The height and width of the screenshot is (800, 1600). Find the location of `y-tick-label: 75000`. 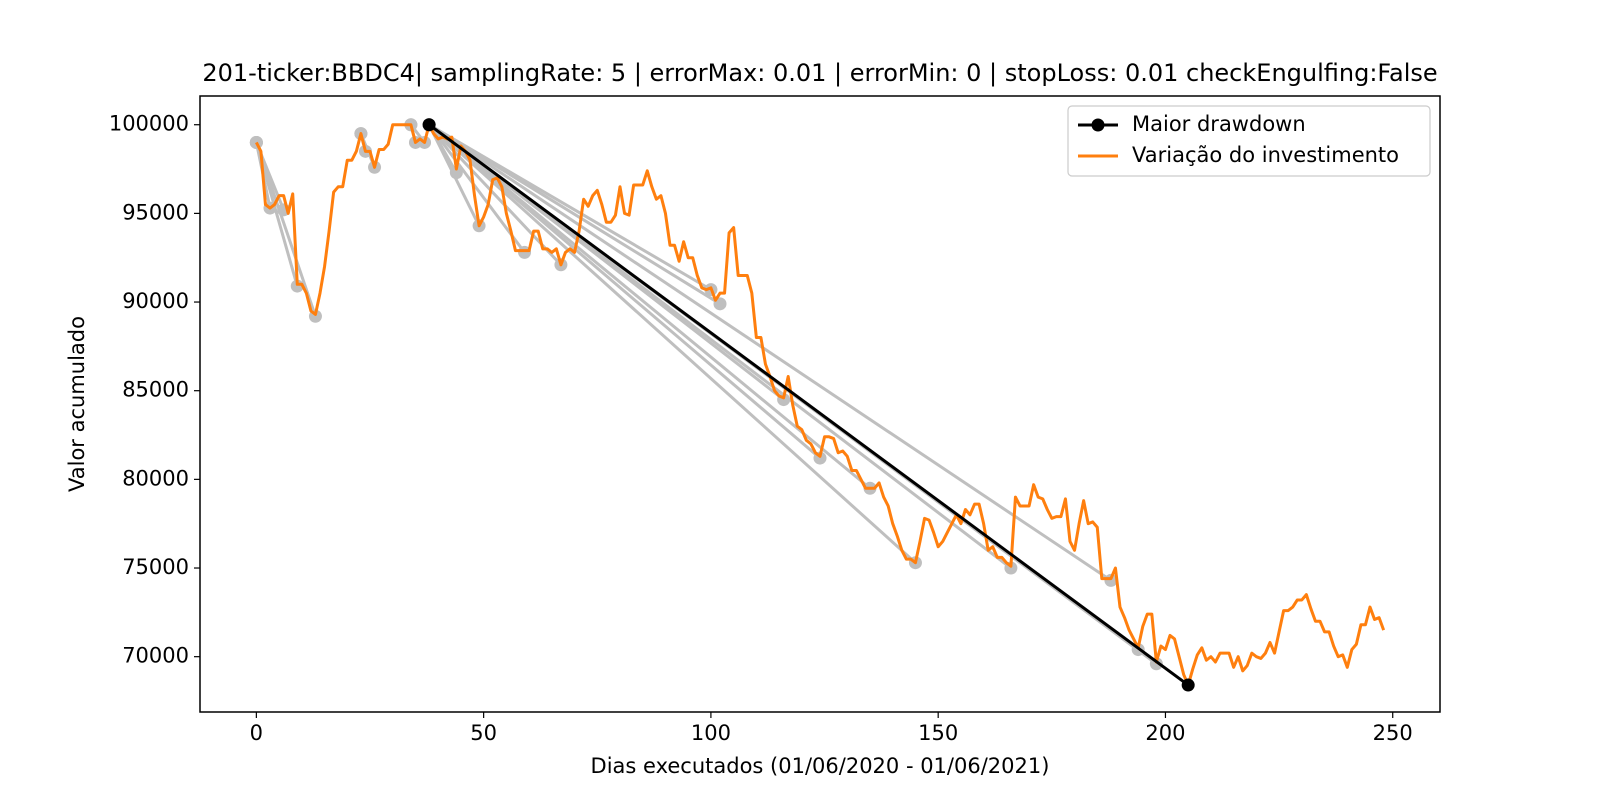

y-tick-label: 75000 is located at coordinates (155, 567).